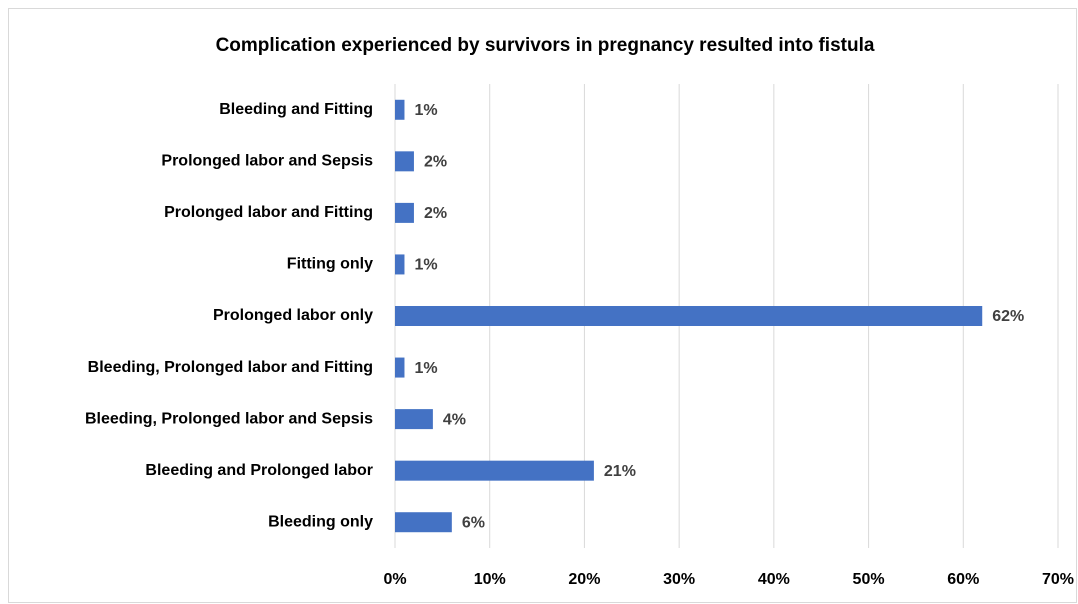 The width and height of the screenshot is (1078, 604). I want to click on data-label: 62%, so click(1008, 316).